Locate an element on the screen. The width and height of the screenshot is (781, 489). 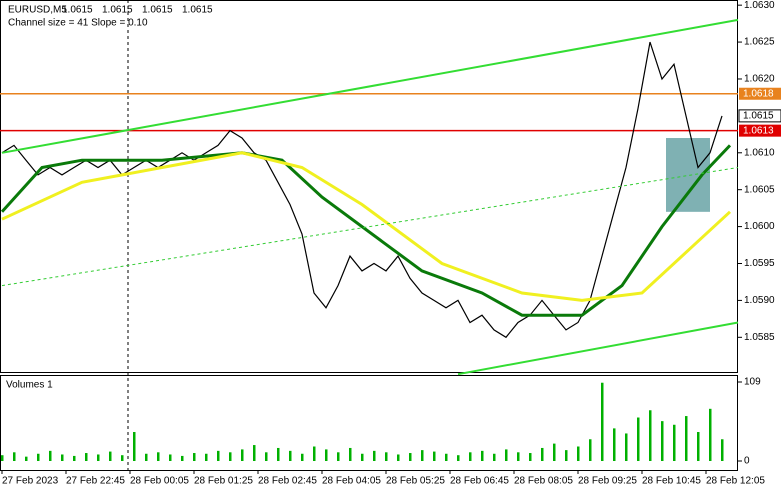
current-price: 1.0615 is located at coordinates (758, 116).